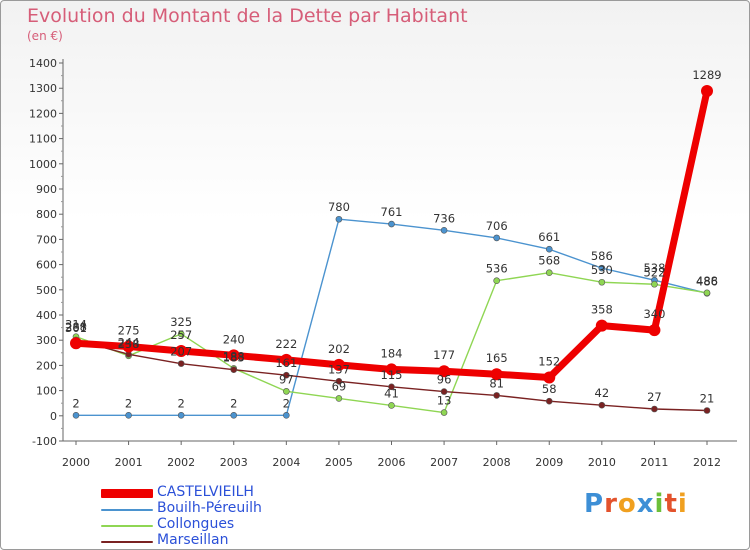  Describe the element at coordinates (575, 342) in the screenshot. I see `series-line` at that location.